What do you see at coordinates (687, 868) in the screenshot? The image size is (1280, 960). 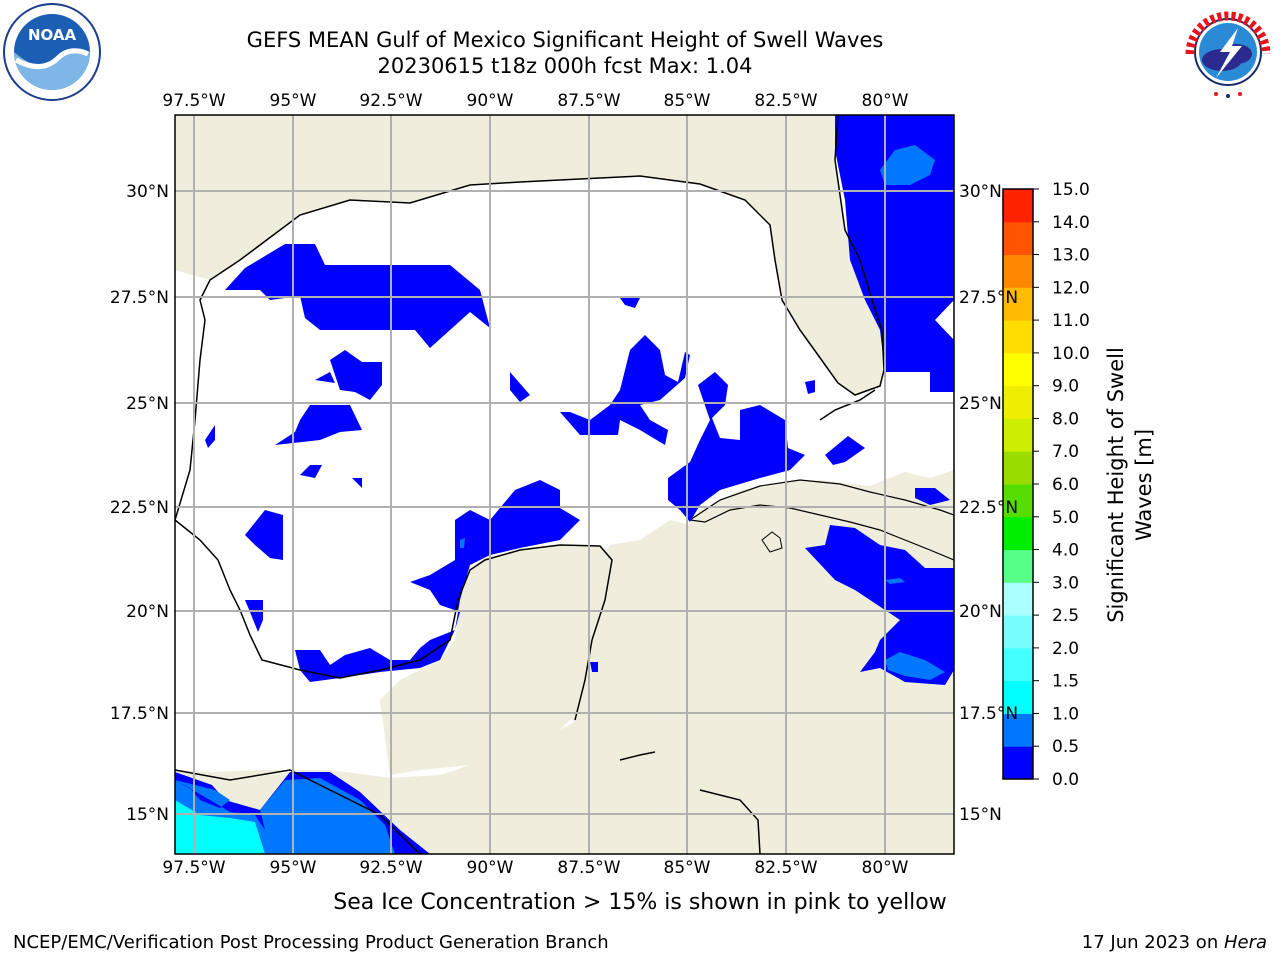 I see `lon-tick-bottom: 85°W` at bounding box center [687, 868].